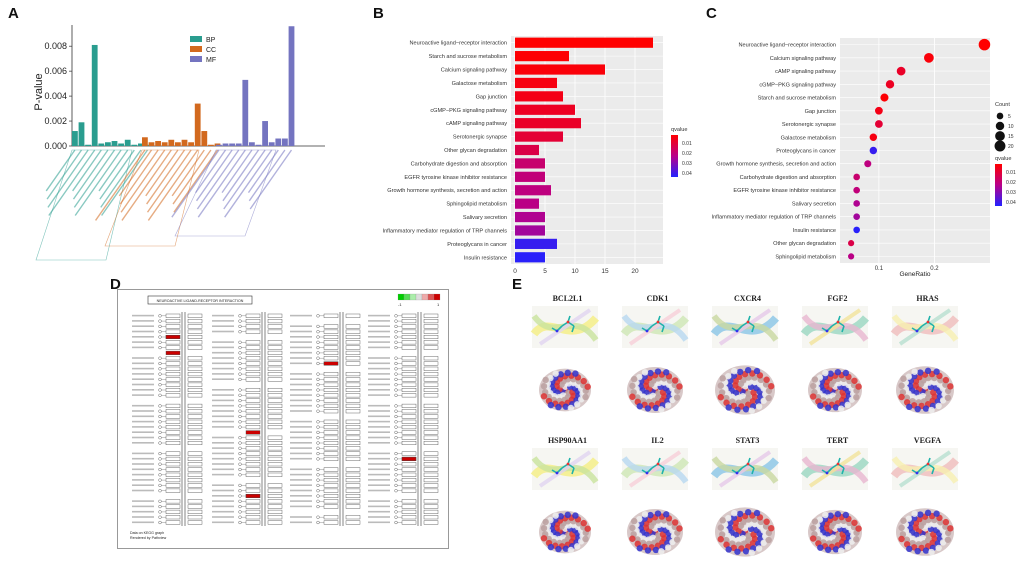  What do you see at coordinates (169, 181) in the screenshot?
I see `a-term-label-cc` at bounding box center [169, 181].